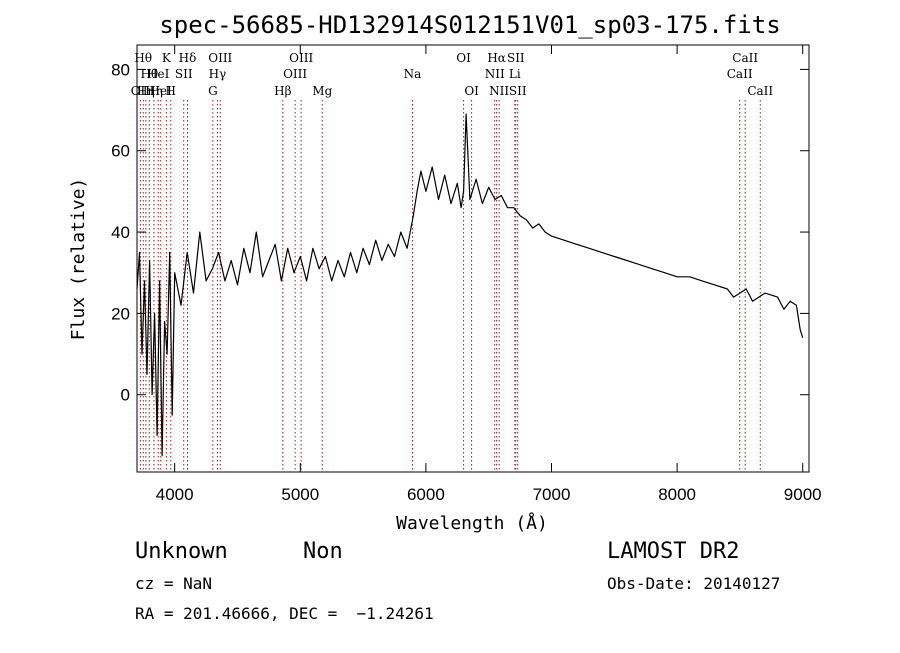  Describe the element at coordinates (78, 259) in the screenshot. I see `y-axis-label: Flux (relative)` at that location.